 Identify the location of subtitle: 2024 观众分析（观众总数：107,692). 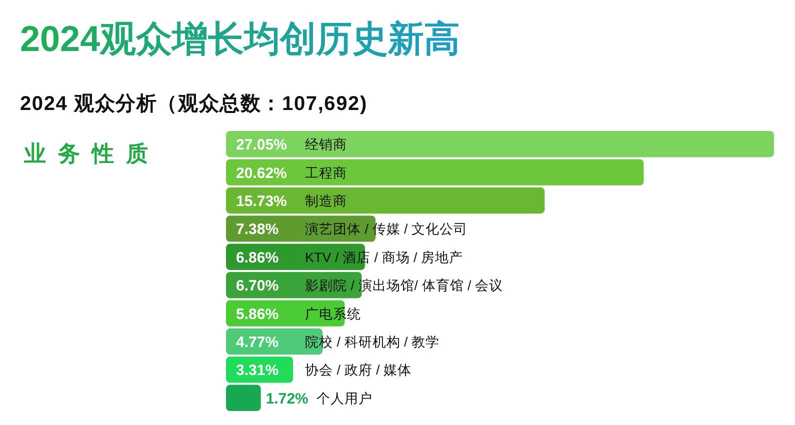
(194, 104).